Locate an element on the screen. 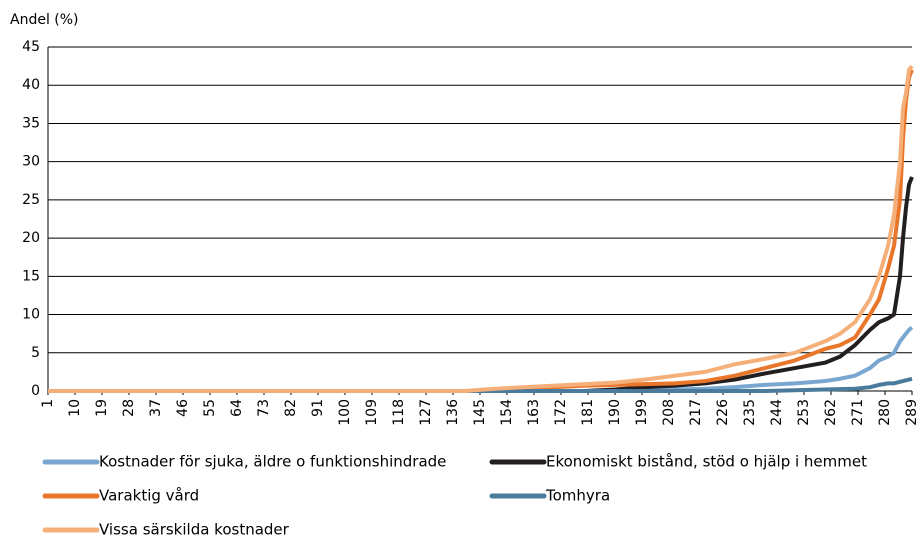 The image size is (924, 544). x-tick-label: 73 is located at coordinates (264, 408).